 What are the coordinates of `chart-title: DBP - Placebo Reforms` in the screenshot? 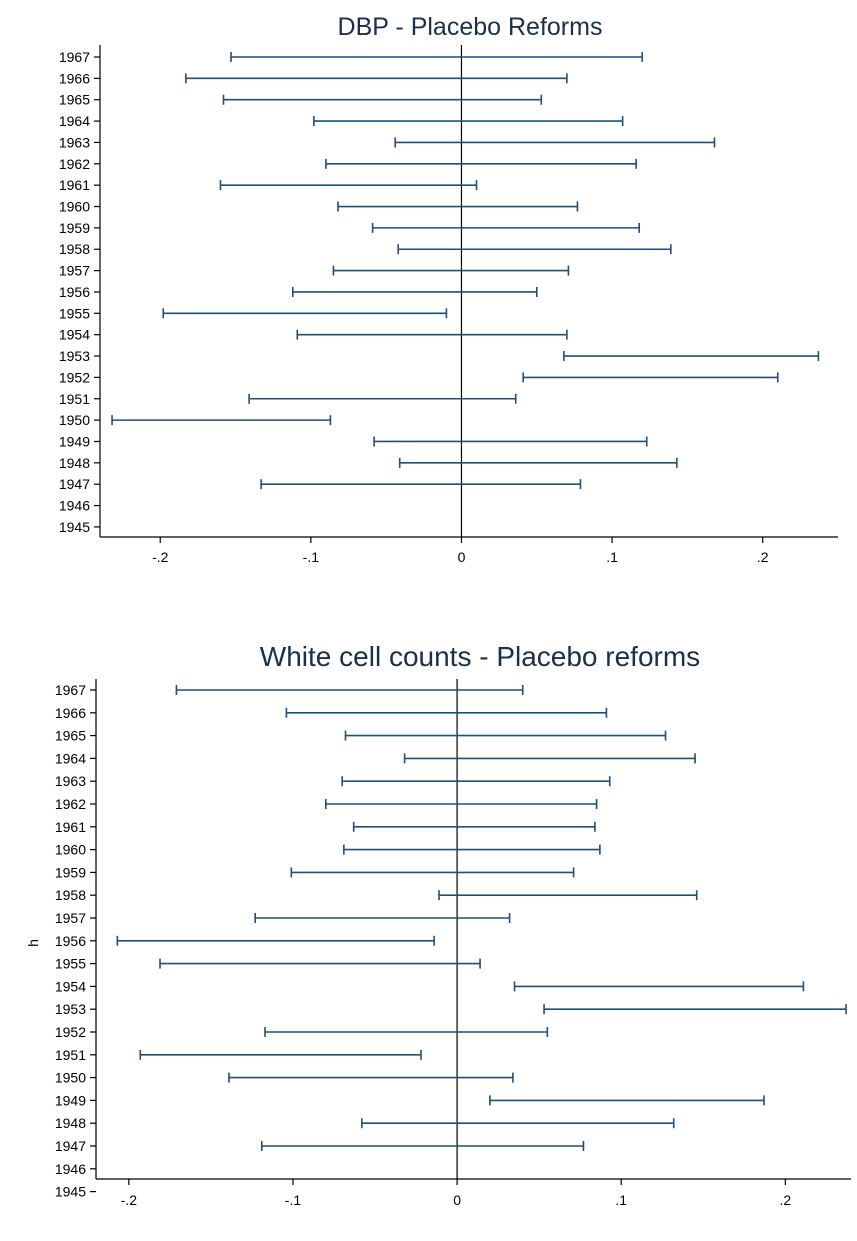 It's located at (470, 27).